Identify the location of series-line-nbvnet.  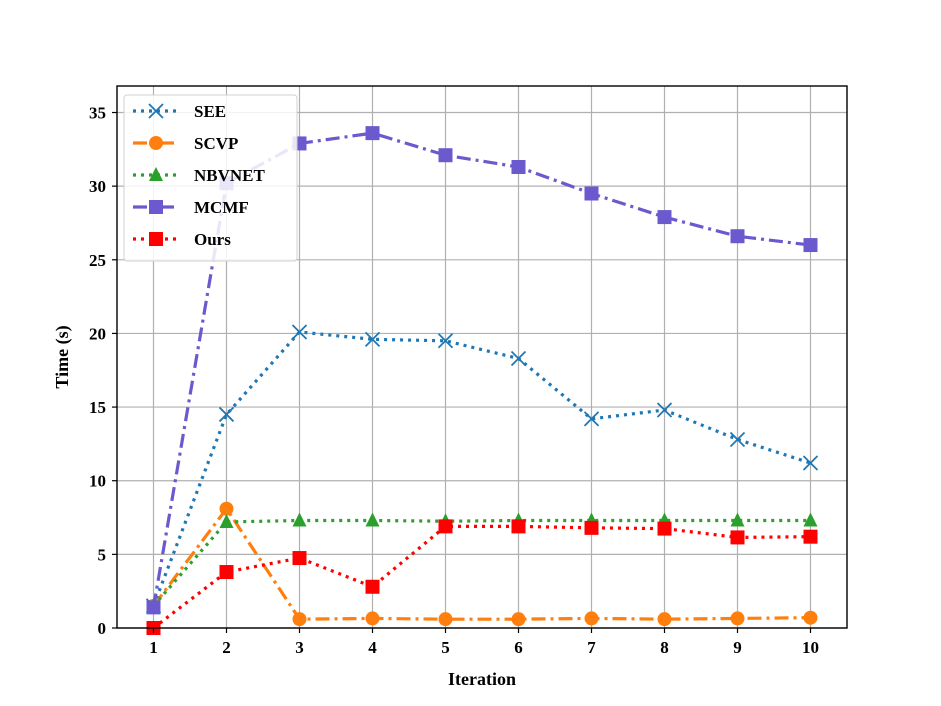
(481, 562).